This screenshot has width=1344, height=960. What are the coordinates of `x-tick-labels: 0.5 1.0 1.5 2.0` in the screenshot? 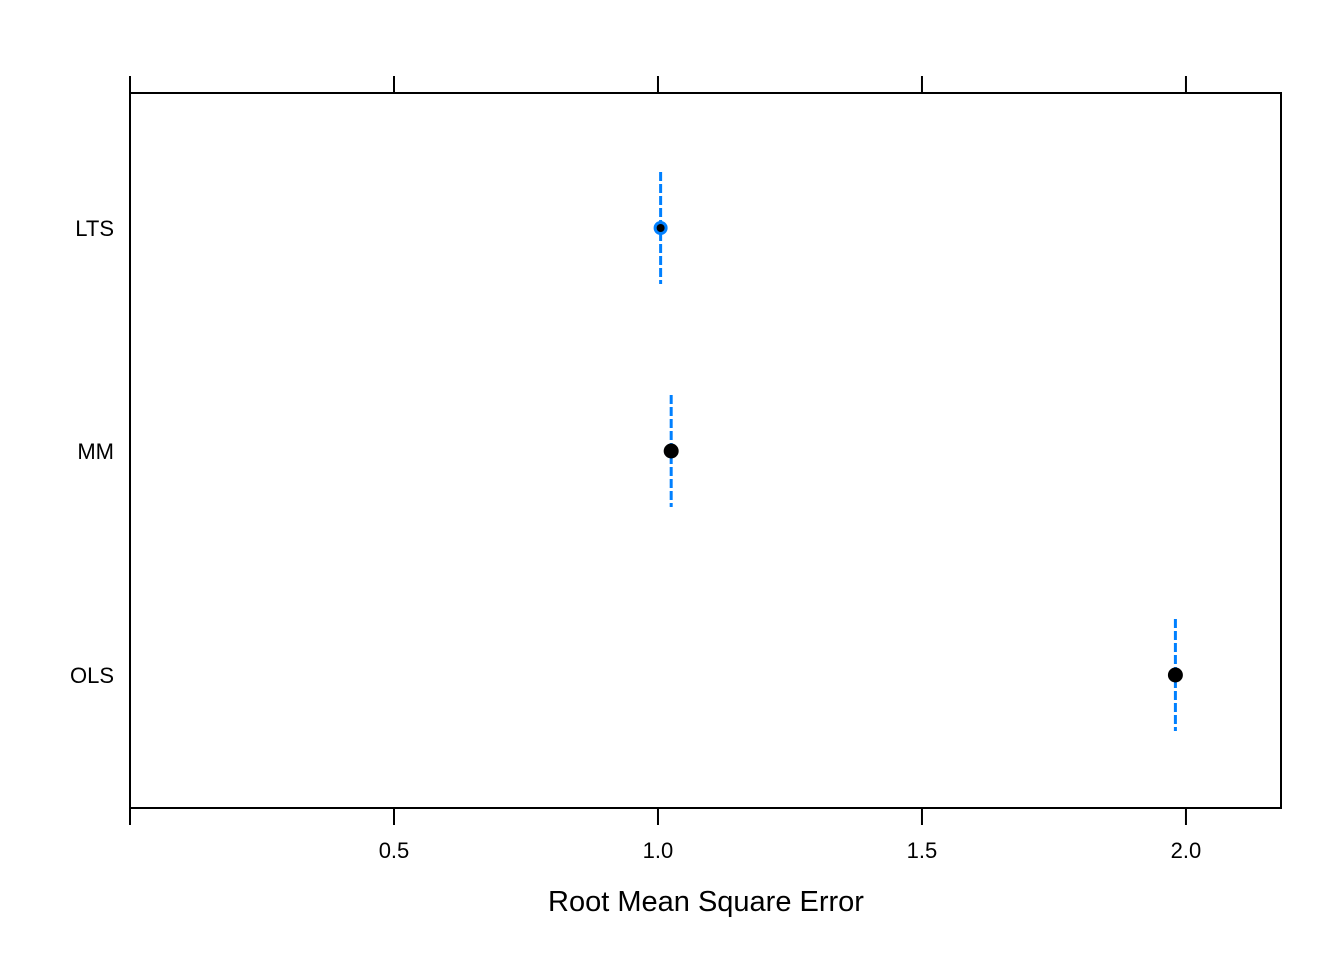 It's located at (790, 850).